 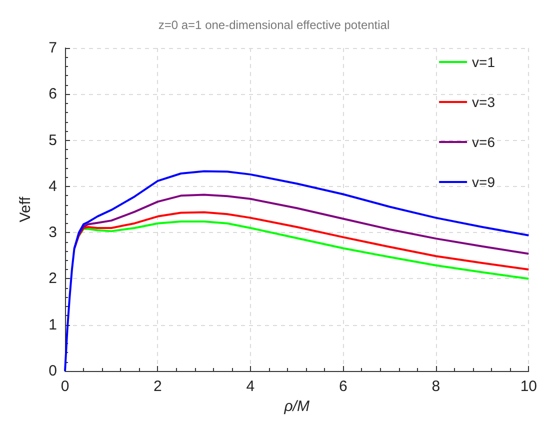 I want to click on x-tick-label: 6, so click(x=343, y=386).